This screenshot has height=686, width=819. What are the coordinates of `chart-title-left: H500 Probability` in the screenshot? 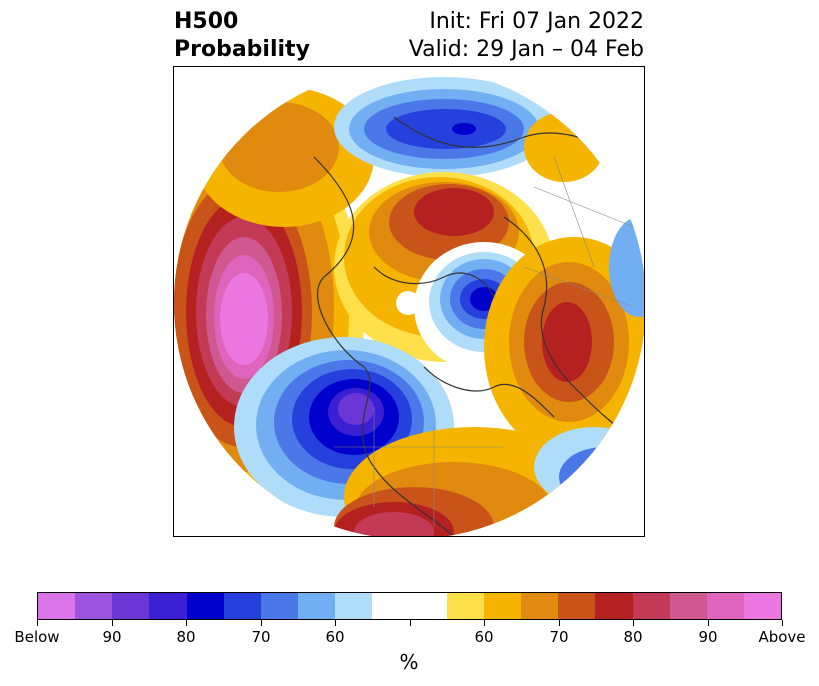 It's located at (242, 36).